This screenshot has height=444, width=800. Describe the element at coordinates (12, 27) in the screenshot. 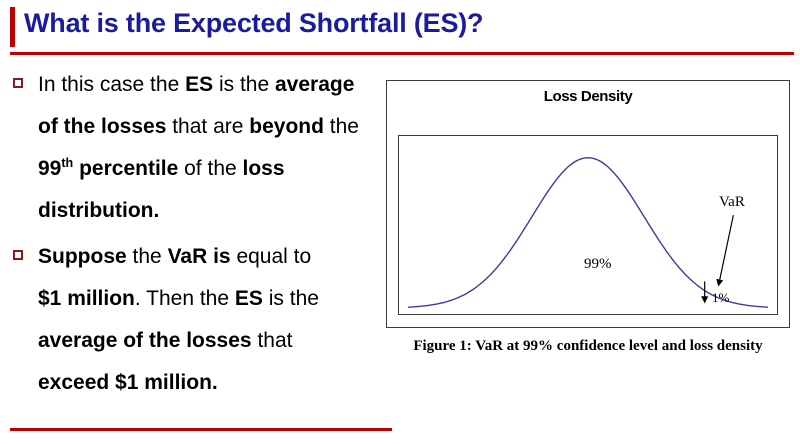

I see `title-accent-bar` at that location.